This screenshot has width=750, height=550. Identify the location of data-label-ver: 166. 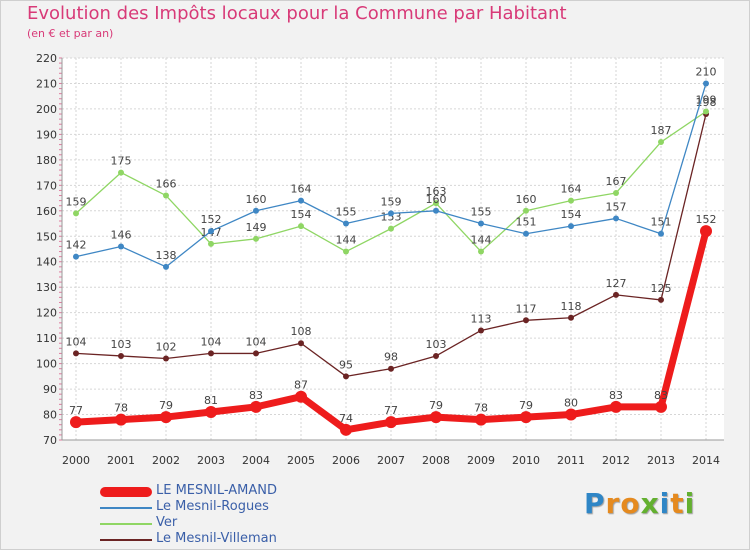
(166, 184).